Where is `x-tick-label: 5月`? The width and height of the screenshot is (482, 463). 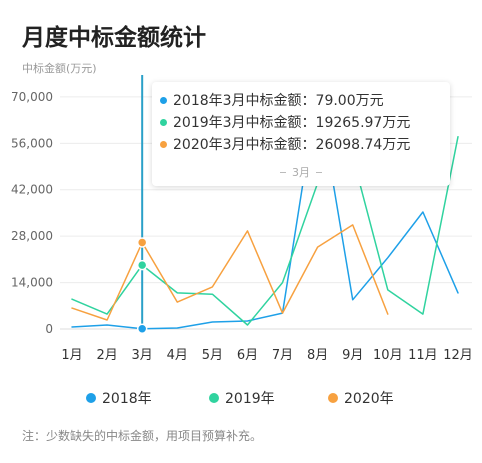
x-tick-label: 5月 is located at coordinates (212, 355).